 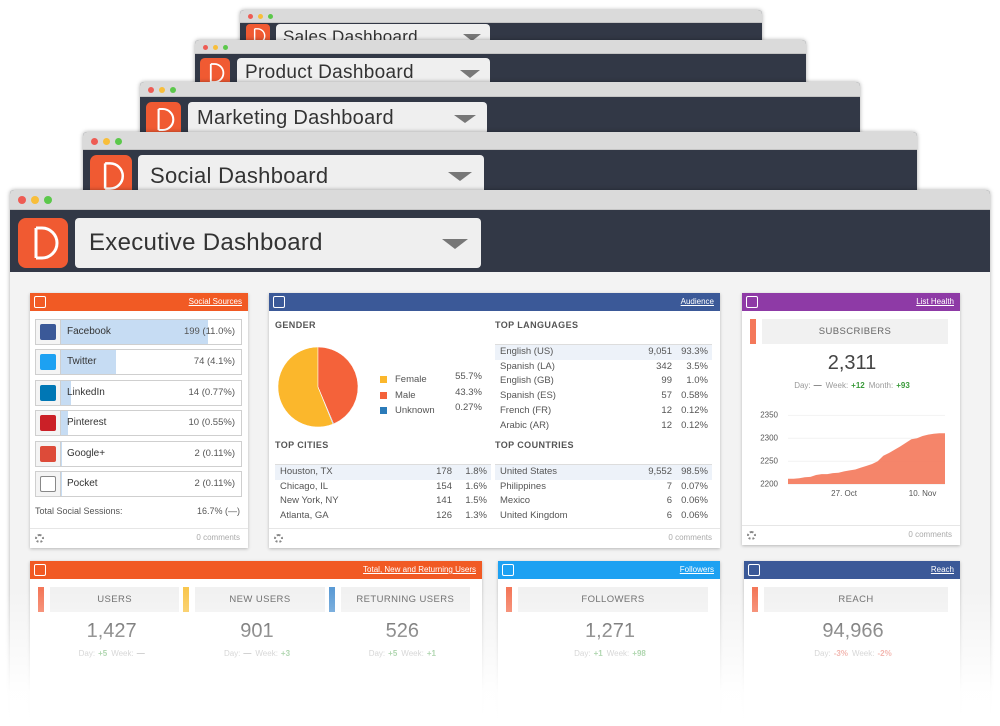 What do you see at coordinates (527, 351) in the screenshot?
I see `table-cell: English (US)` at bounding box center [527, 351].